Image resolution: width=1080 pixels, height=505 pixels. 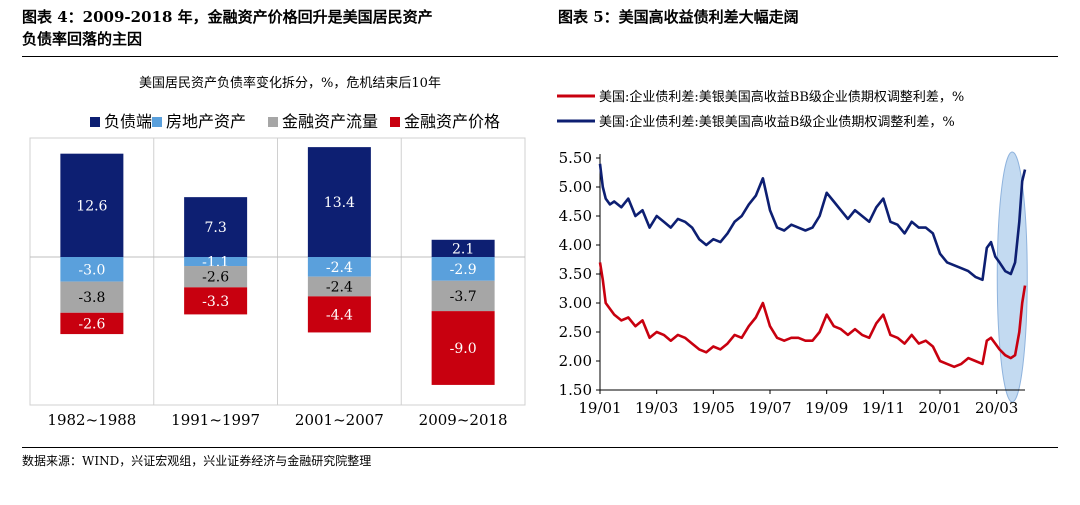 I want to click on left-figure-title-line1: 图表 4：2009-2018 年，金融资产价格回升是美国居民资产, so click(x=227, y=17).